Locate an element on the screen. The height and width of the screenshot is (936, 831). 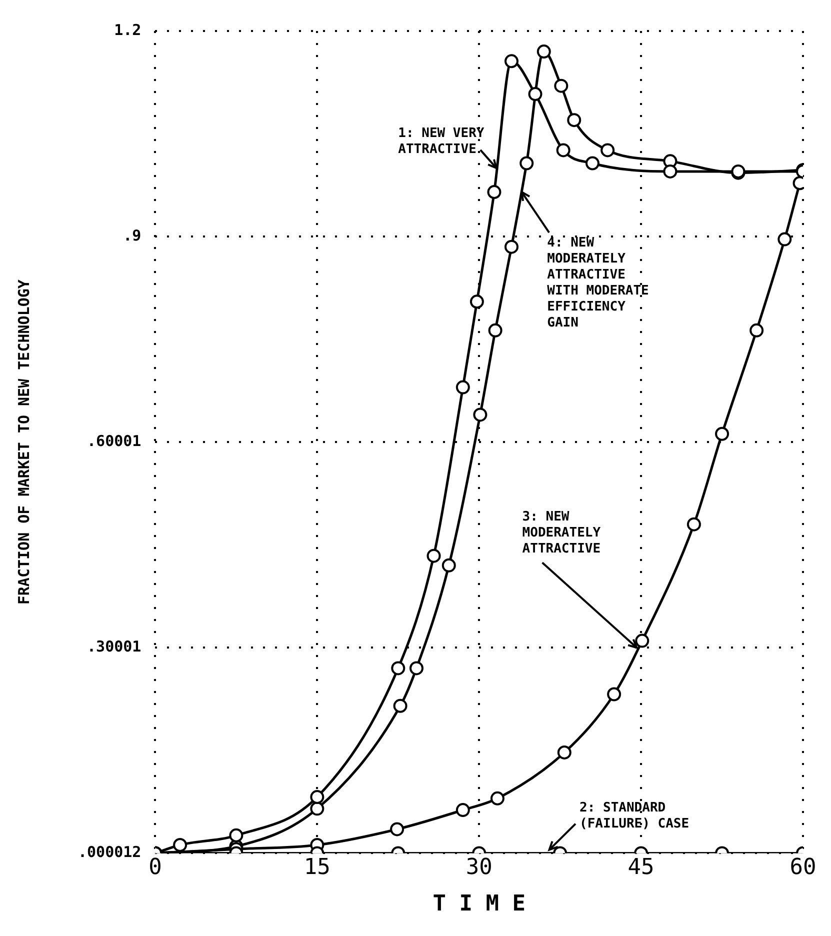
y-tick-label: 1.2 is located at coordinates (128, 29).